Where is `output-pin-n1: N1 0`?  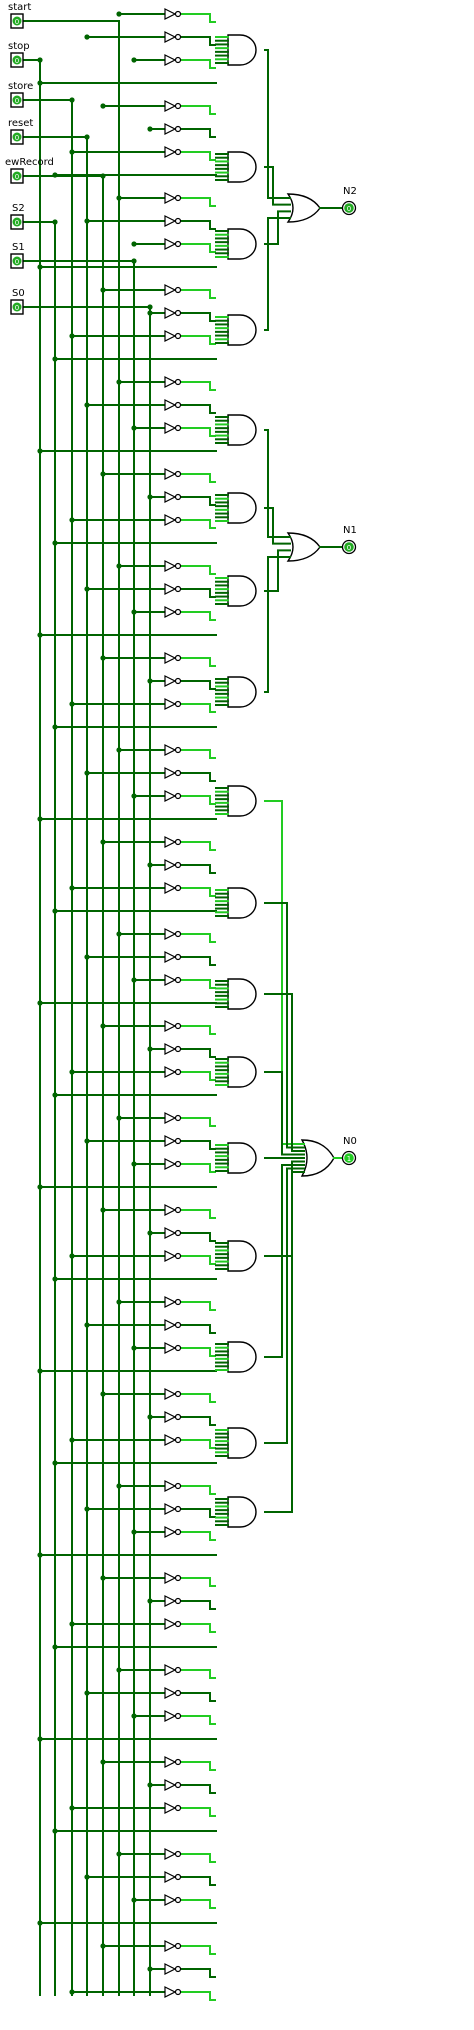
output-pin-n1: N1 0 is located at coordinates (349, 540).